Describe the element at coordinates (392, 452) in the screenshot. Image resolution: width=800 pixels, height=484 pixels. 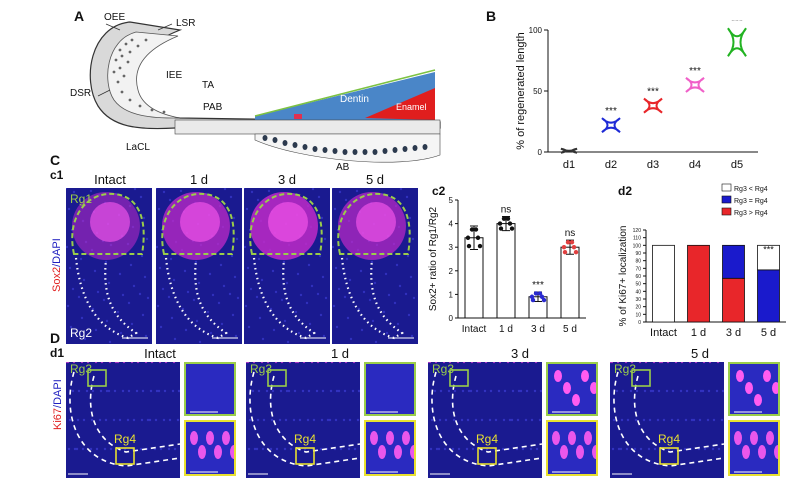
I see `d1-inset-rg4-drawing` at that location.